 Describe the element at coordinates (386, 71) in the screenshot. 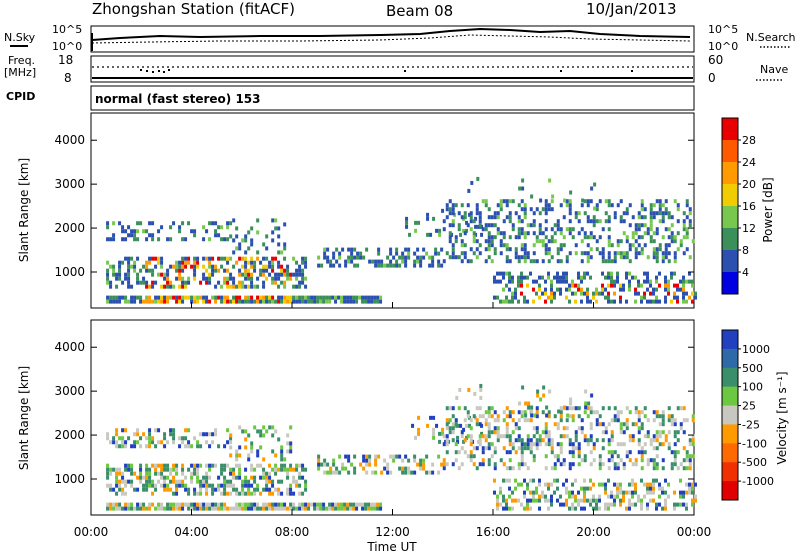

I see `nave-scatter` at that location.